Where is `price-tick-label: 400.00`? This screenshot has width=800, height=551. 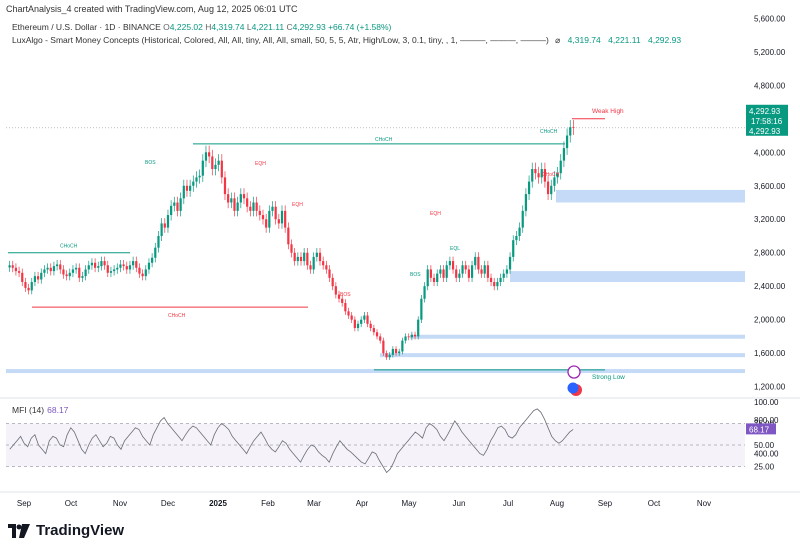
price-tick-label: 400.00 is located at coordinates (766, 454).